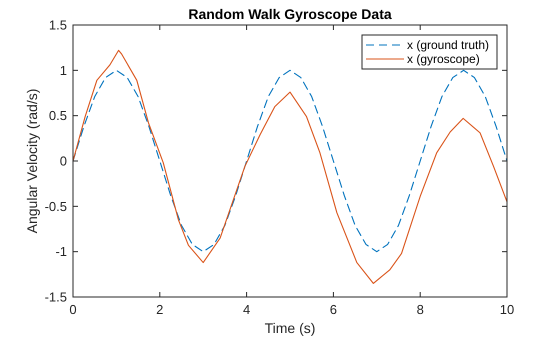 The height and width of the screenshot is (337, 560). Describe the element at coordinates (63, 70) in the screenshot. I see `y-tick-label: 1` at that location.